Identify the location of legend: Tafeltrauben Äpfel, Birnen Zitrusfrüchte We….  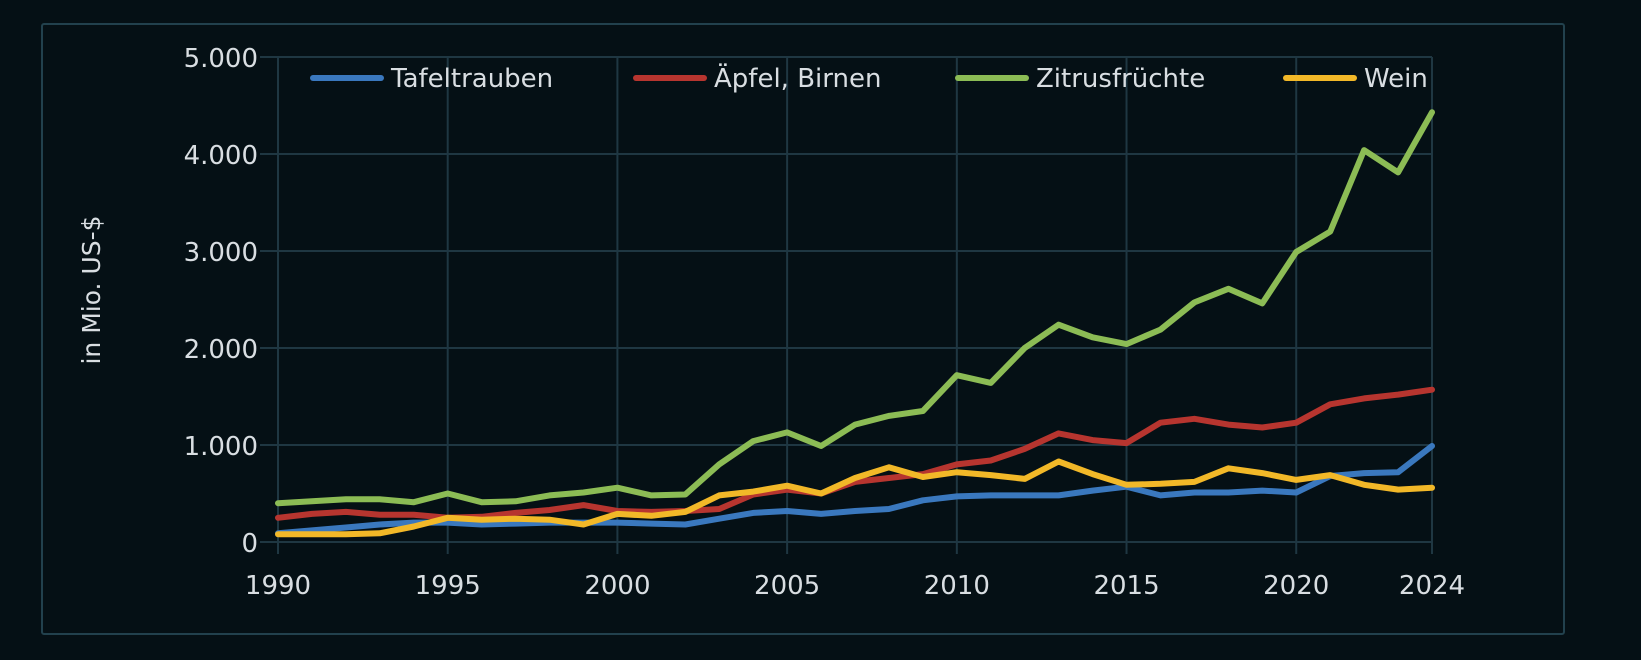
(869, 78).